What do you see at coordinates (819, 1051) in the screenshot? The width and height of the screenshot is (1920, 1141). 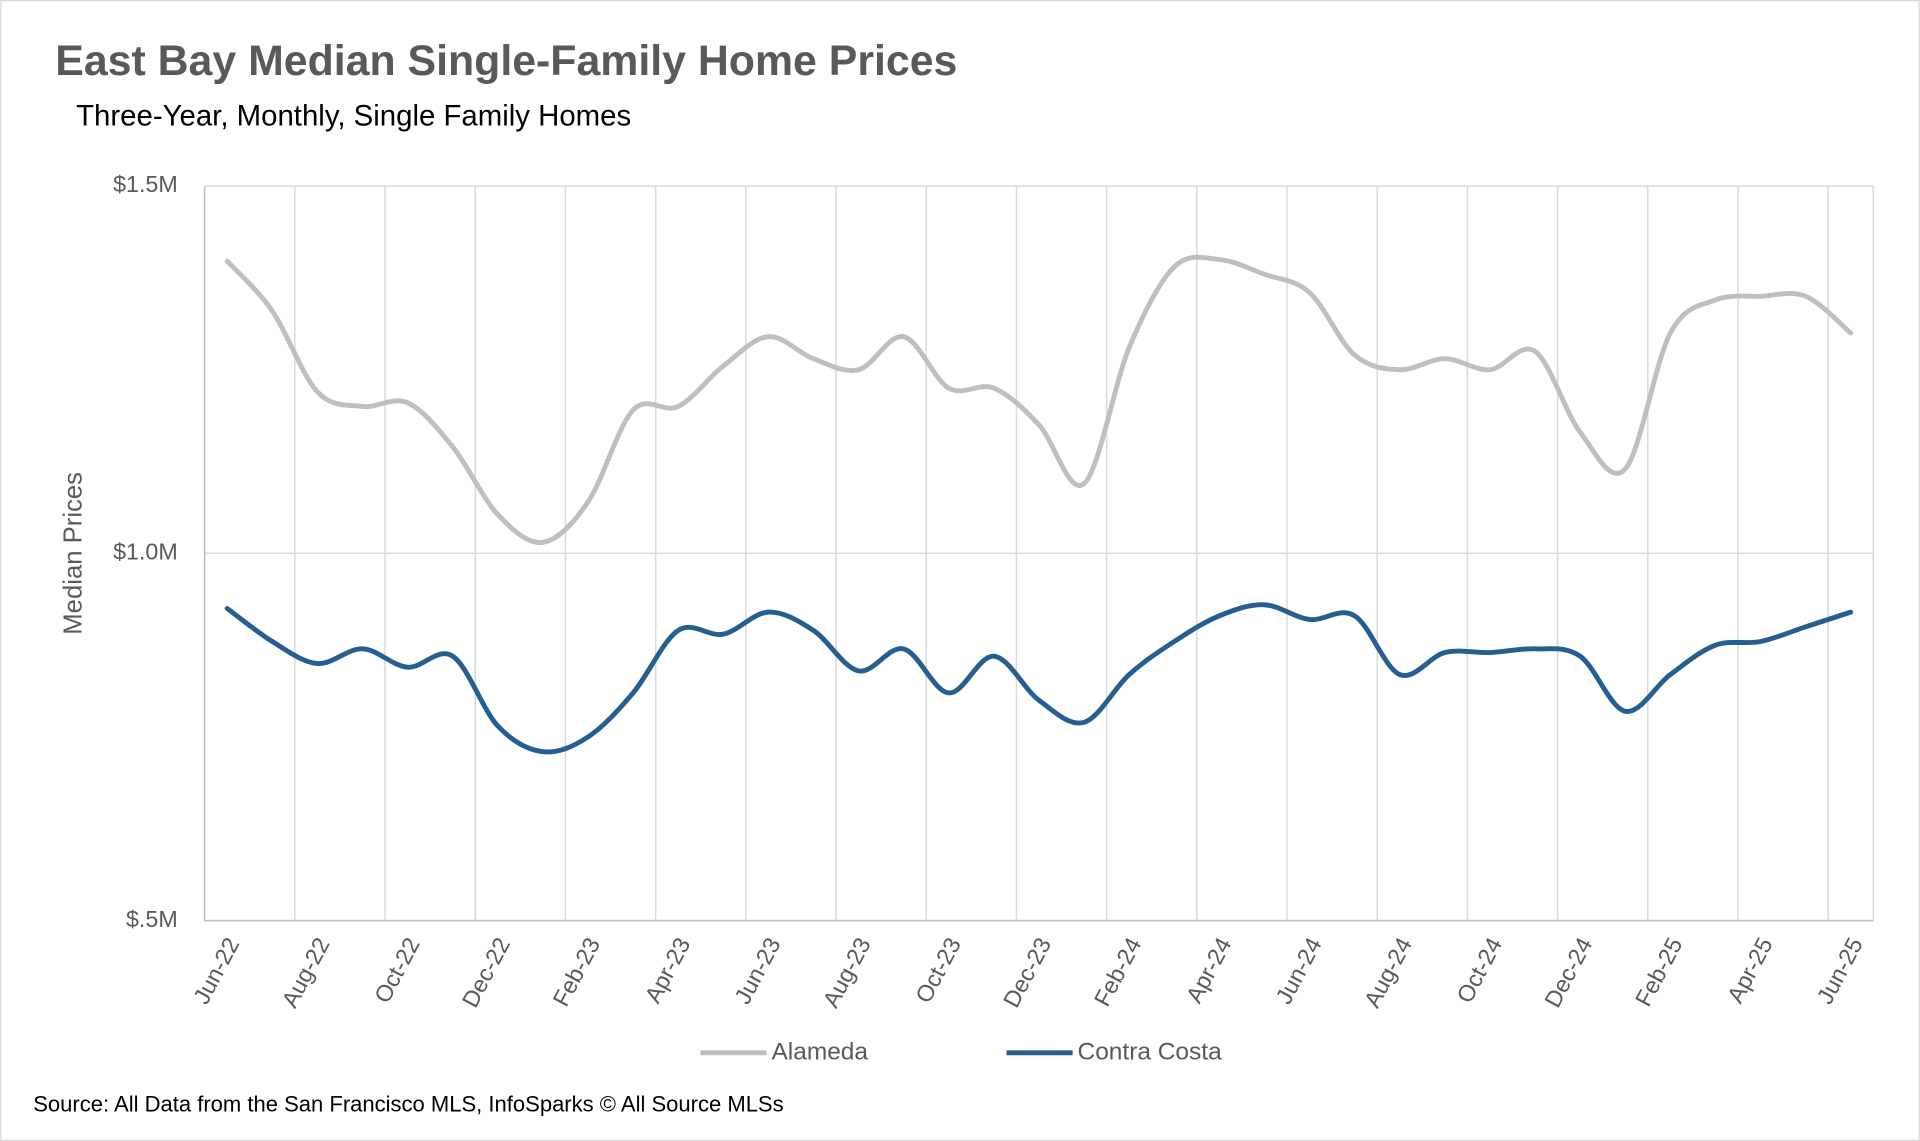 I see `legend-label: Alameda` at bounding box center [819, 1051].